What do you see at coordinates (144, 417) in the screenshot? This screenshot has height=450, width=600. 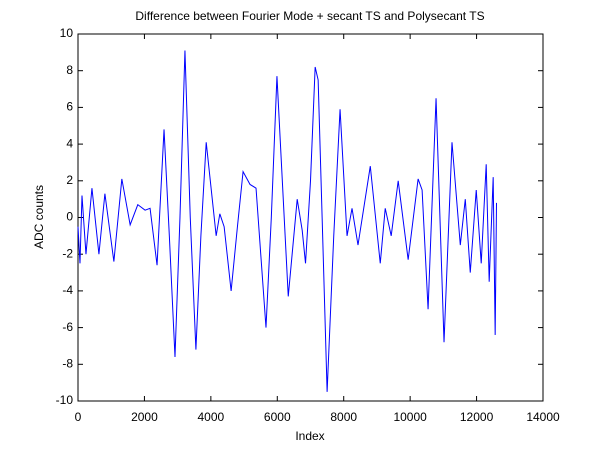 I see `x-tick-label: 2000` at bounding box center [144, 417].